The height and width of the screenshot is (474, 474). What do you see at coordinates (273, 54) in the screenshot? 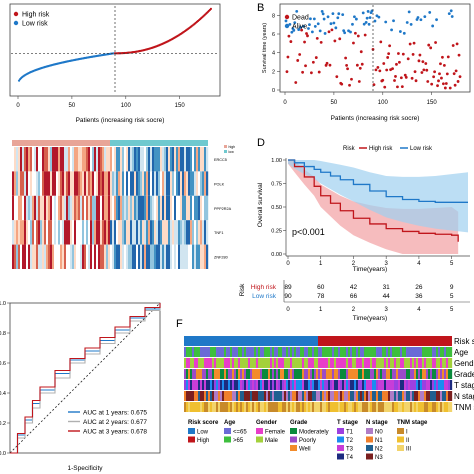
I see `y-tick-label: 4` at bounding box center [273, 54].